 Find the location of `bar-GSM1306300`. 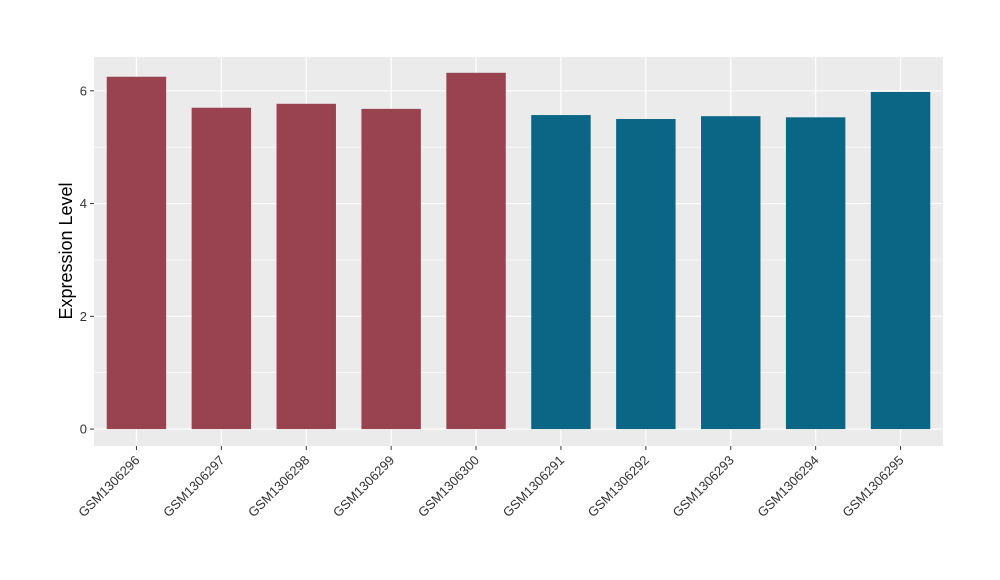

bar-GSM1306300 is located at coordinates (476, 251).